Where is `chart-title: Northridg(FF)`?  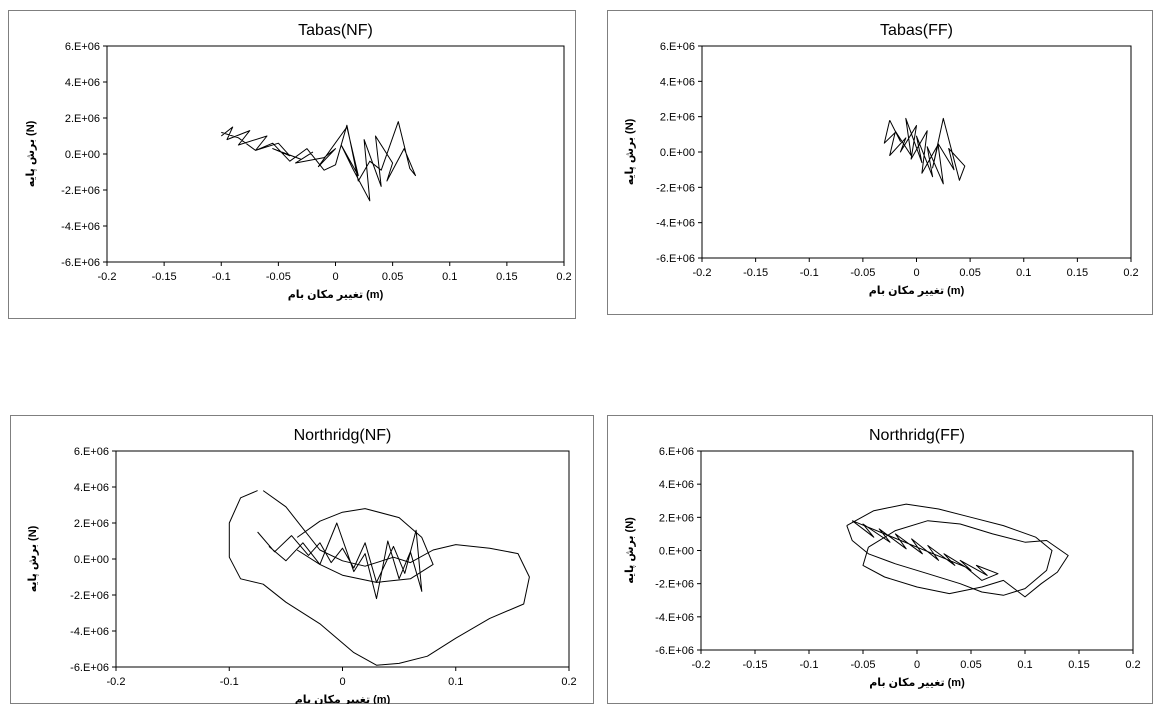 chart-title: Northridg(FF) is located at coordinates (917, 435).